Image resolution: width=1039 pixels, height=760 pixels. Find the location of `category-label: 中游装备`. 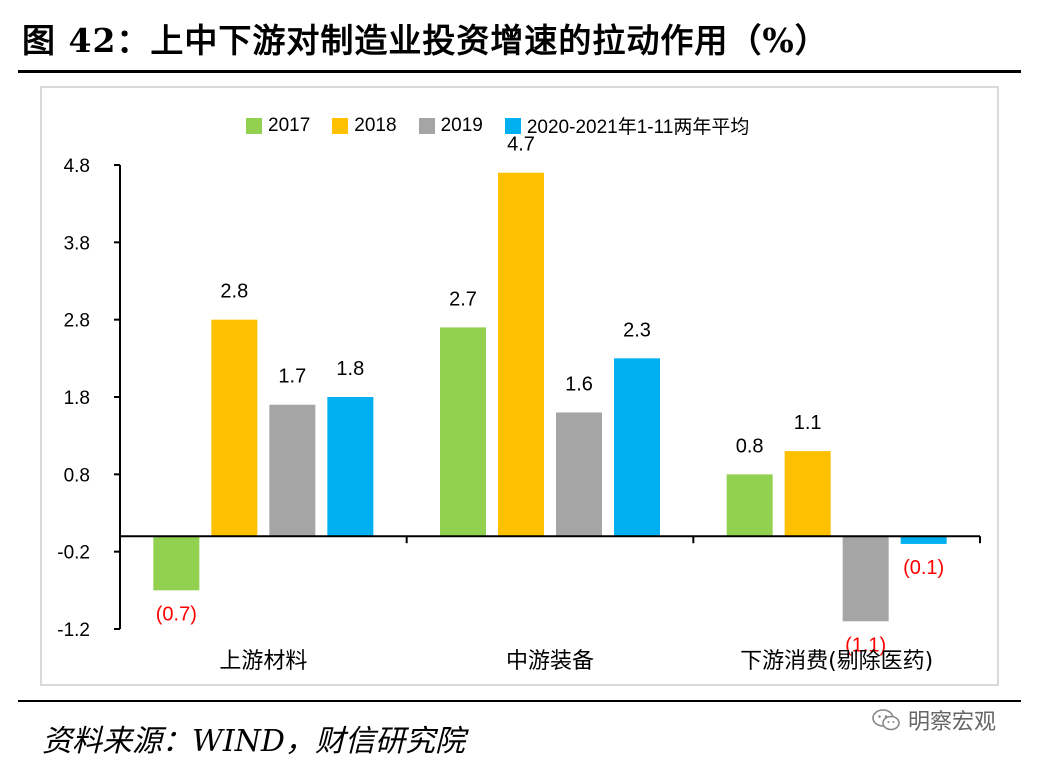

category-label: 中游装备 is located at coordinates (550, 661).